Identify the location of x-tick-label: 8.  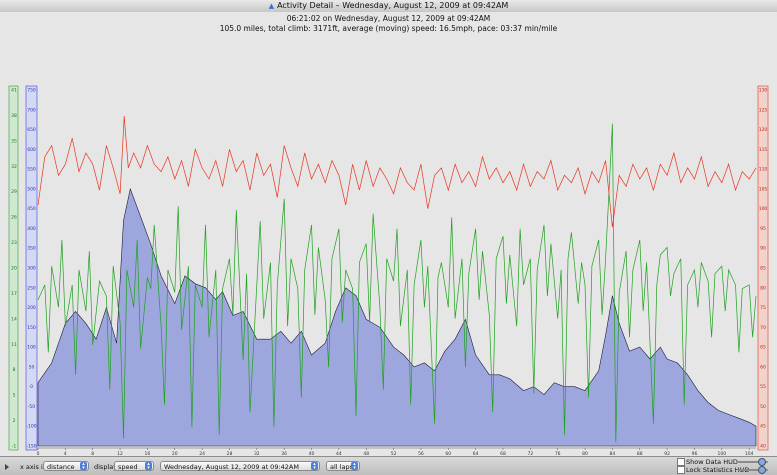
(92, 453).